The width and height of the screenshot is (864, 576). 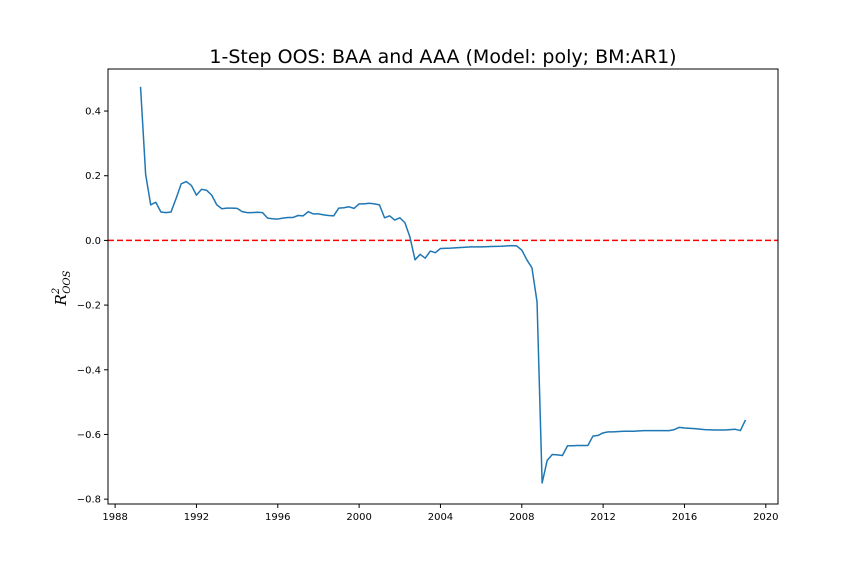 What do you see at coordinates (93, 112) in the screenshot?
I see `y-tick-label: 0.4` at bounding box center [93, 112].